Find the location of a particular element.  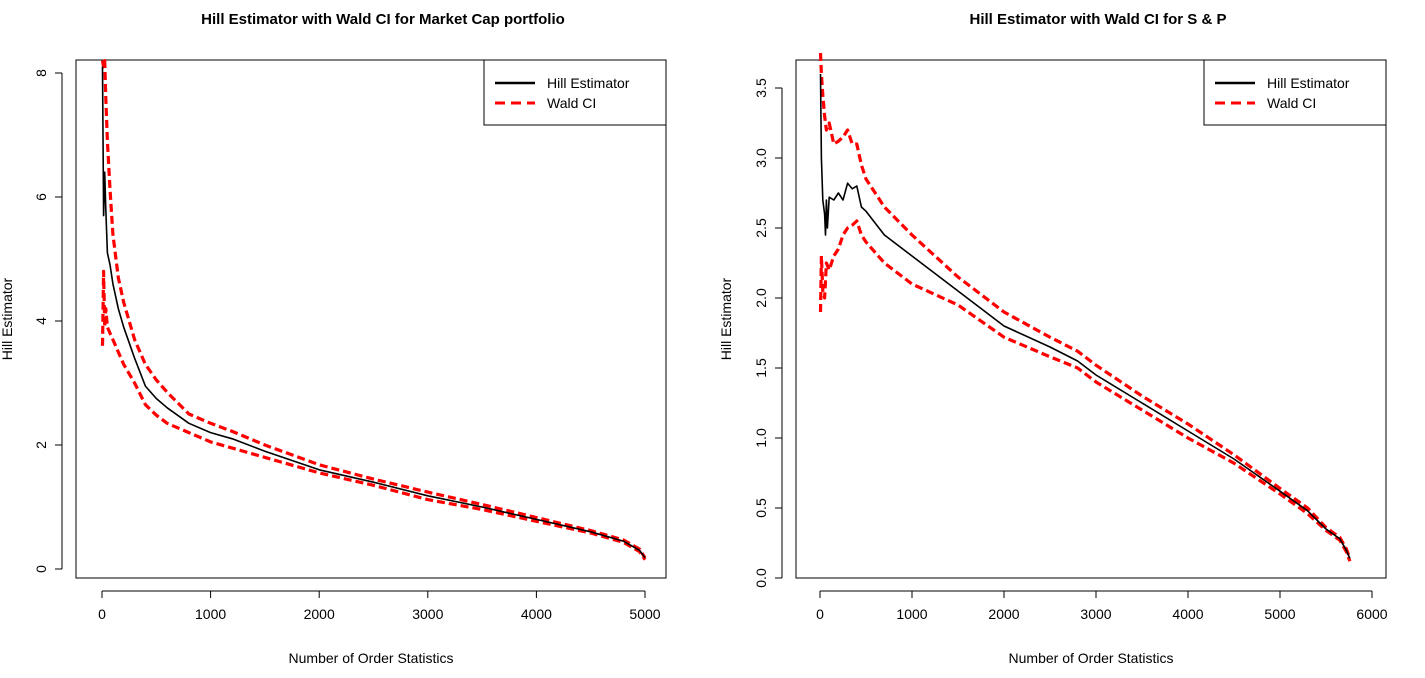

chart-title: Hill Estimator with Wald CI for S & P is located at coordinates (1098, 19).